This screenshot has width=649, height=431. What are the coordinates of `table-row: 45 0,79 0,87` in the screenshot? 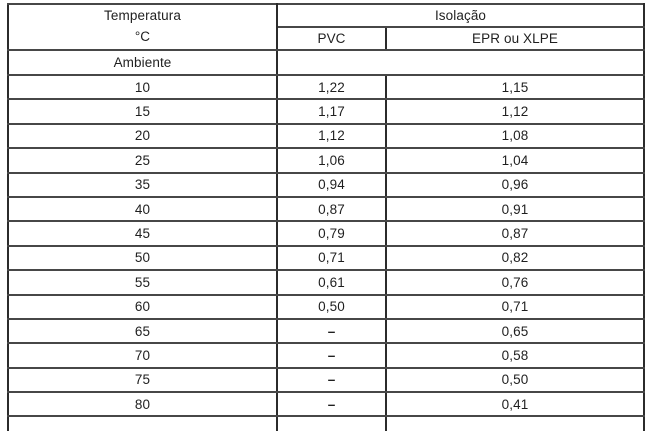 It's located at (326, 233).